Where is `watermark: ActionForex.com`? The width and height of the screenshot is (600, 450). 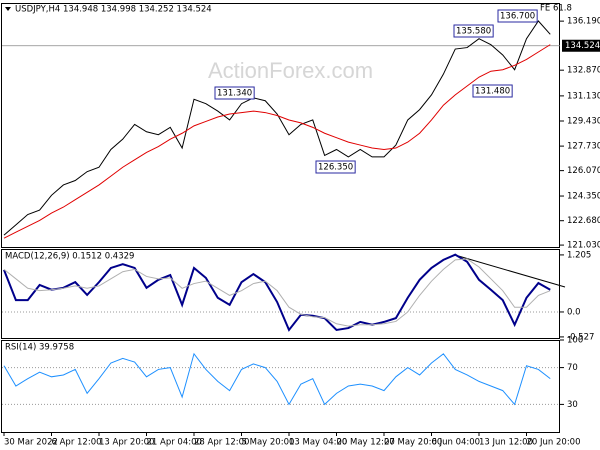
watermark: ActionForex.com is located at coordinates (290, 70).